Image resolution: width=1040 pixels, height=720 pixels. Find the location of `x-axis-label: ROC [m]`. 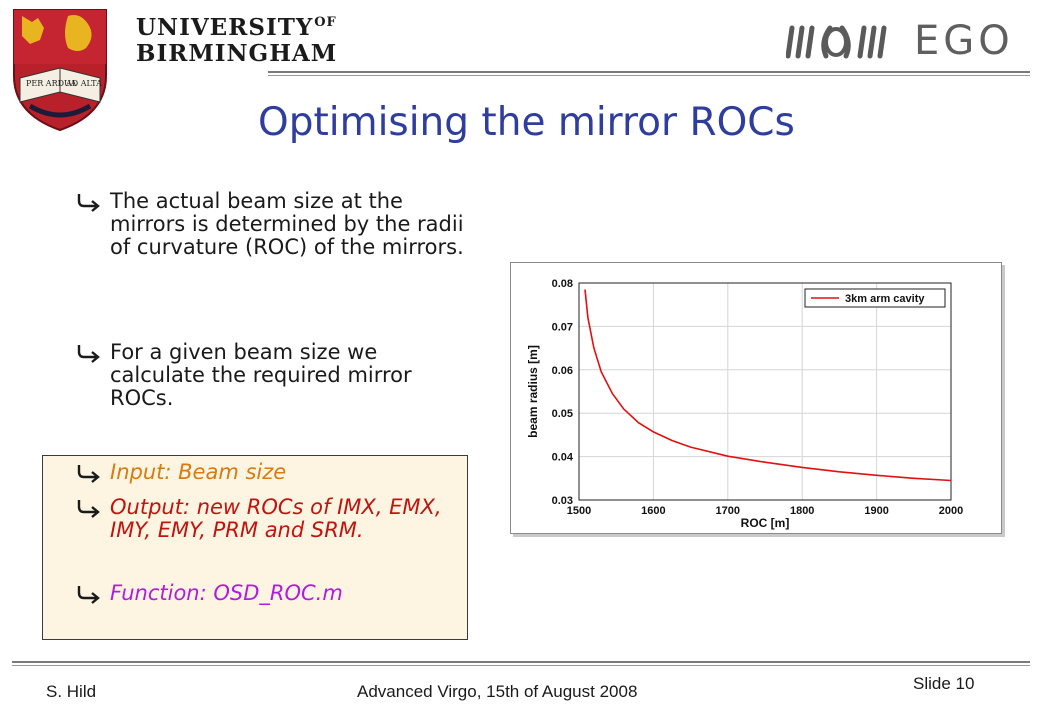

x-axis-label: ROC [m] is located at coordinates (765, 523).